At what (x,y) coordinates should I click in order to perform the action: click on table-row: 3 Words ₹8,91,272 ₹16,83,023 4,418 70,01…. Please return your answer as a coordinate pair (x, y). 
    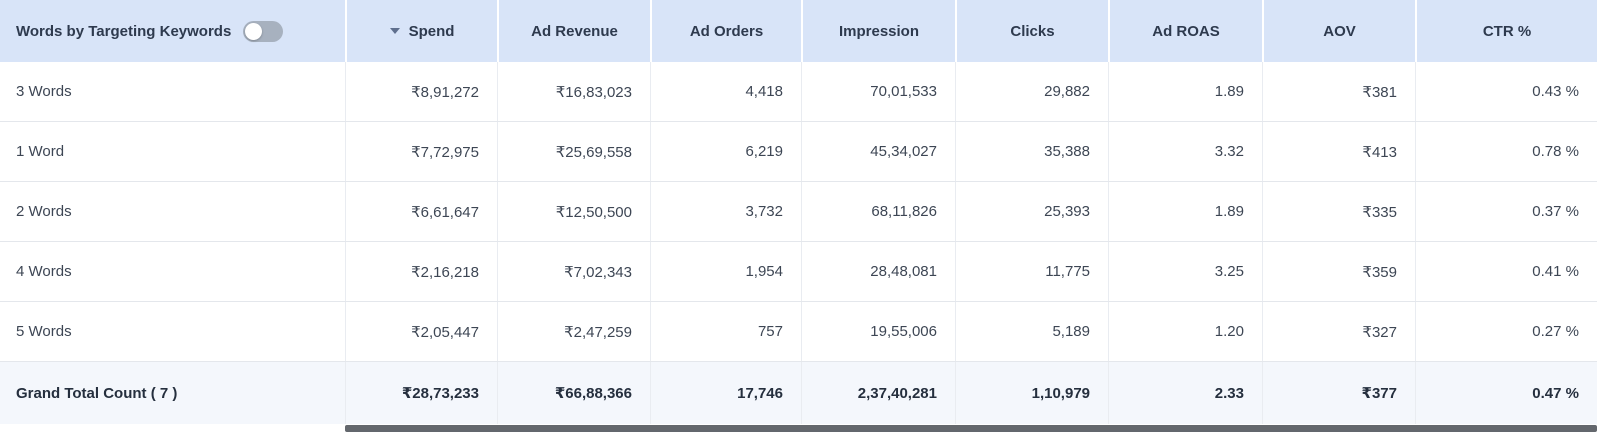
    Looking at the image, I should click on (798, 92).